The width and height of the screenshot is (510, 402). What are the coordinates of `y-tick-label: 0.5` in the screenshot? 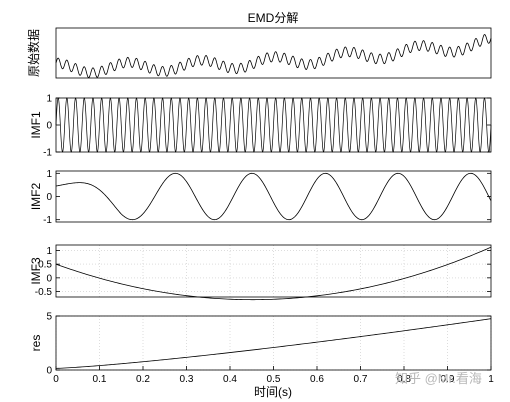 It's located at (45, 265).